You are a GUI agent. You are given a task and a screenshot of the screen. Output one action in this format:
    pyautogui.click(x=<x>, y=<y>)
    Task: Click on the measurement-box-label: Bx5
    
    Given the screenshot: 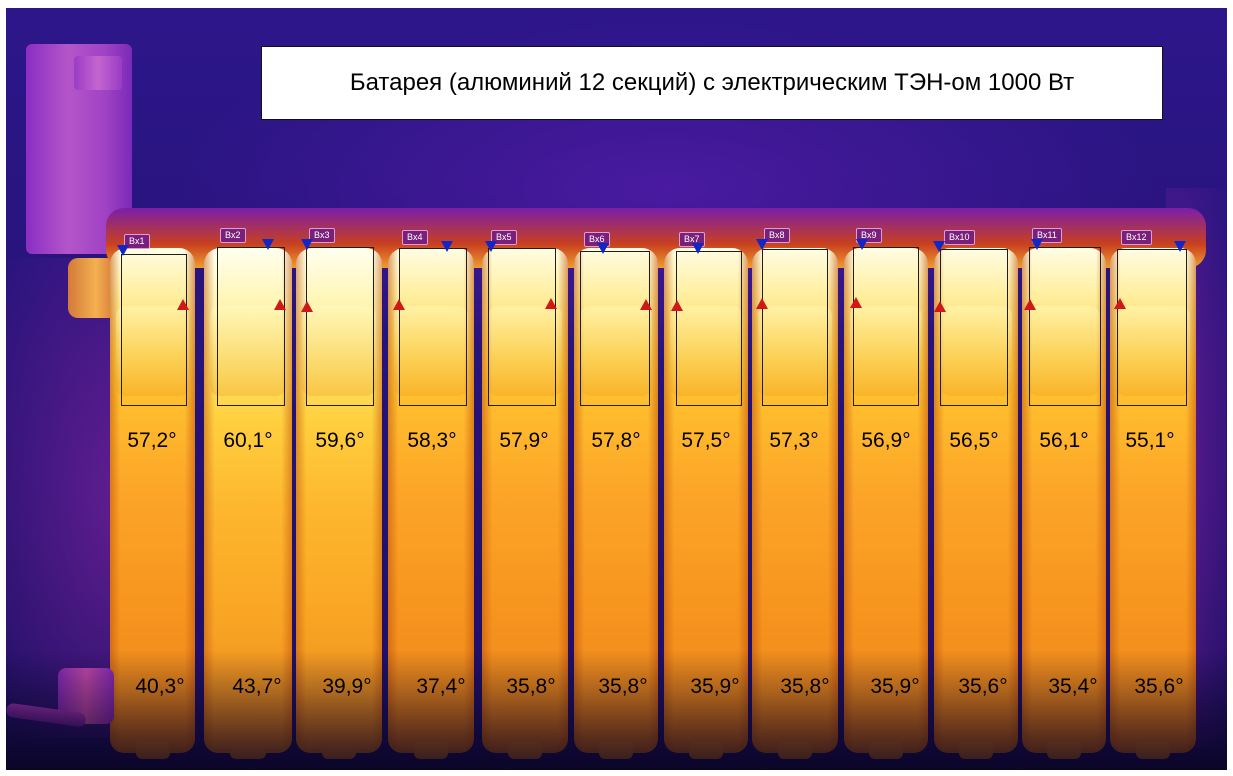 What is the action you would take?
    pyautogui.click(x=504, y=237)
    